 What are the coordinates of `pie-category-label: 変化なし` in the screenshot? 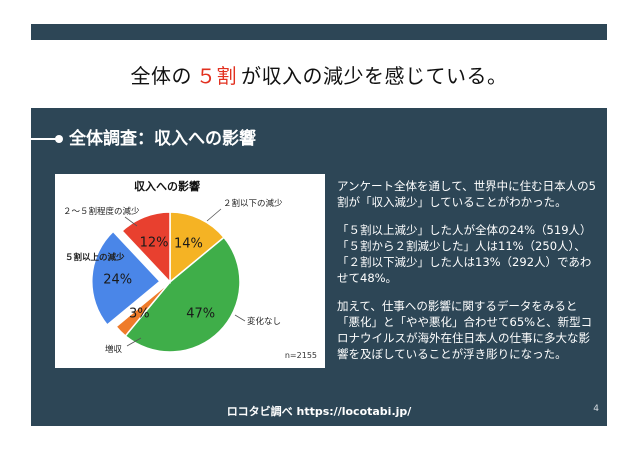 It's located at (264, 321).